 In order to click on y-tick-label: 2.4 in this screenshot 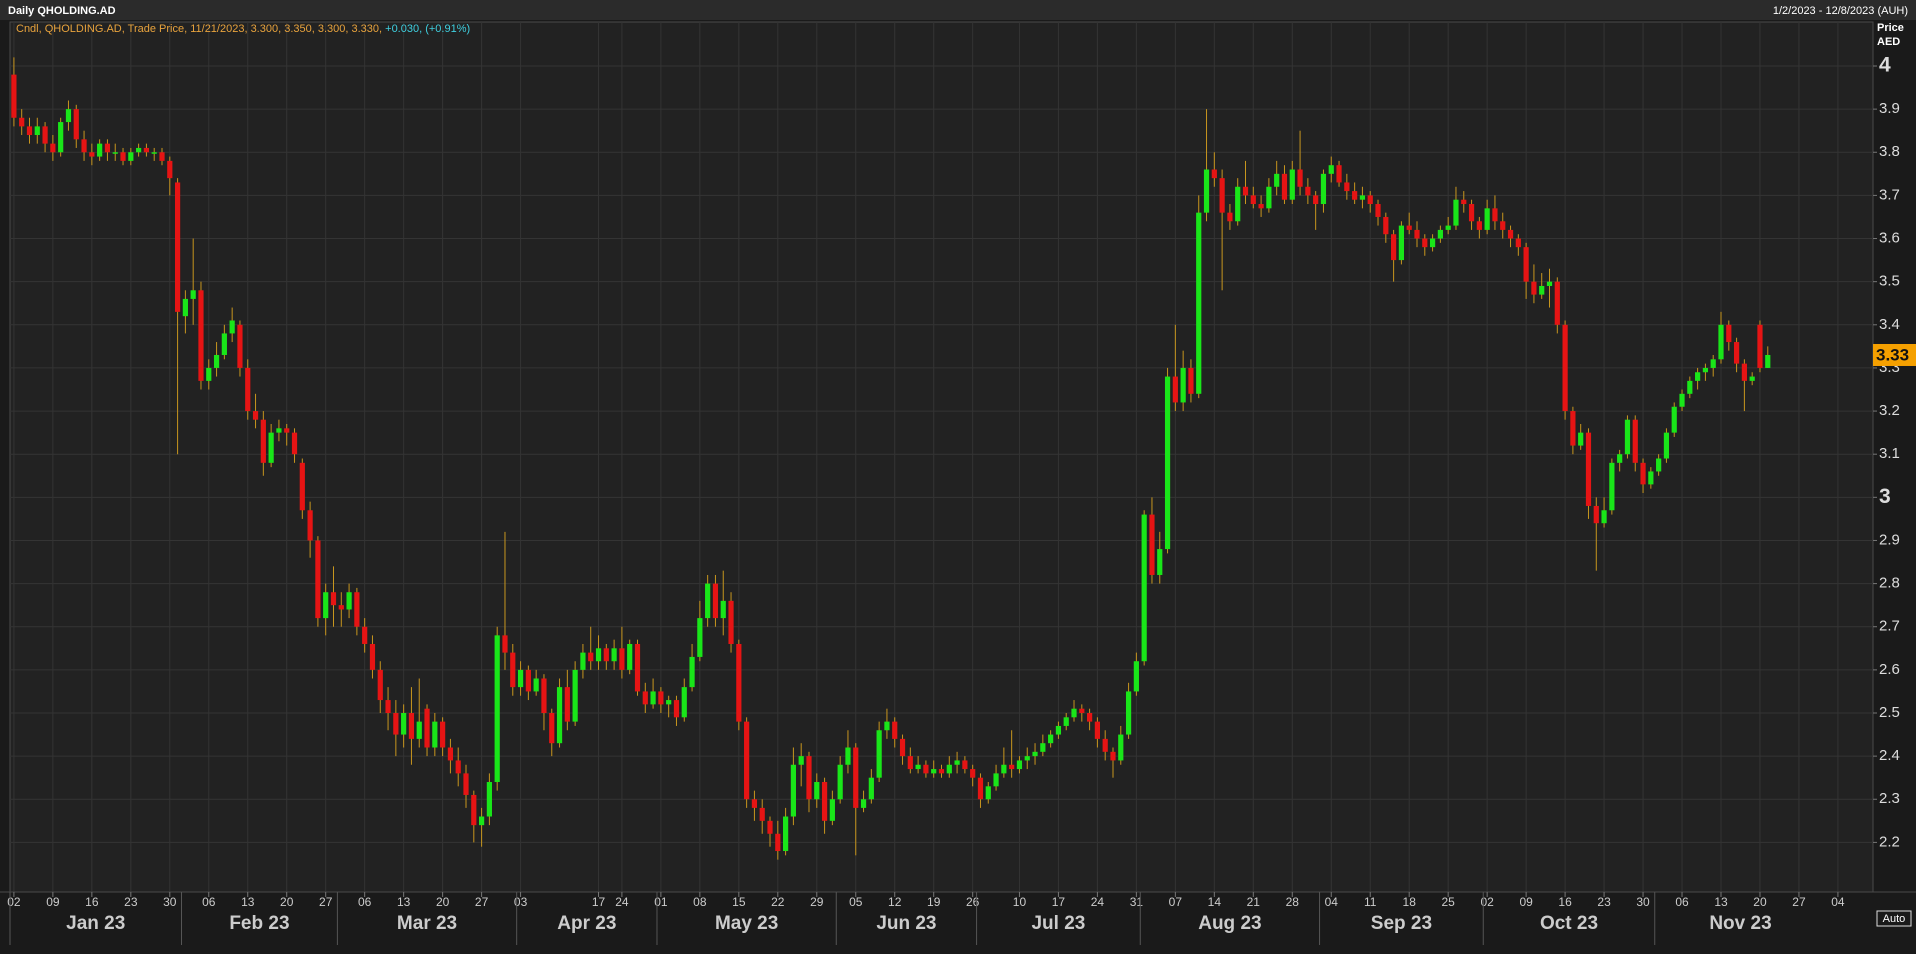, I will do `click(1889, 755)`.